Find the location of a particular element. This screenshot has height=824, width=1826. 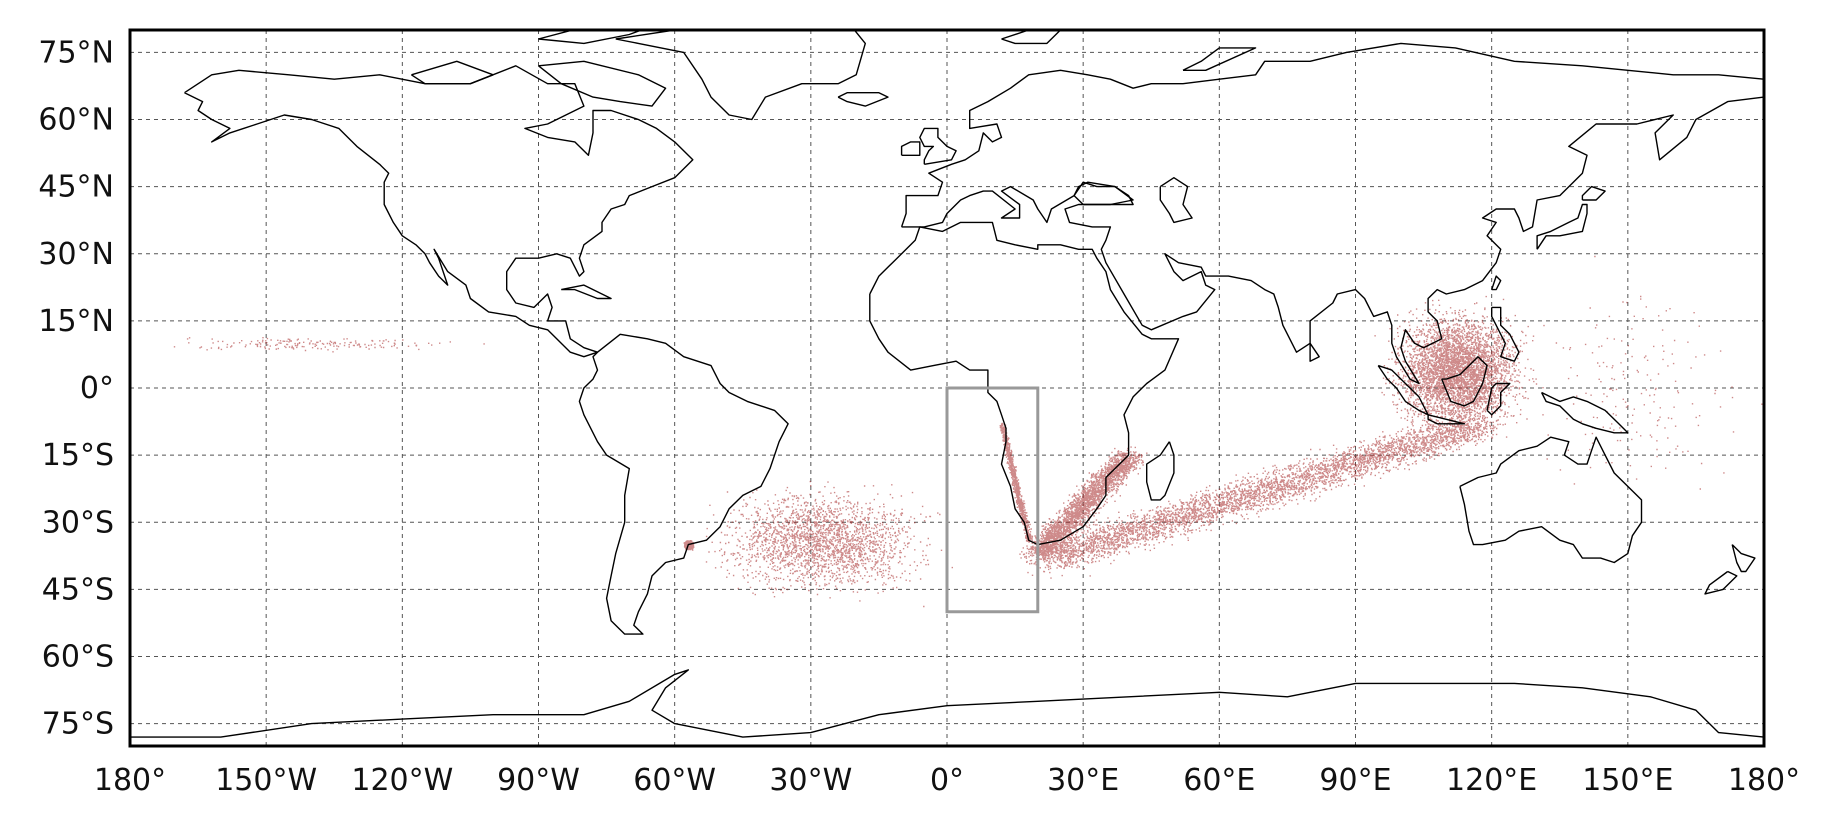

lat-tick-label: 0° is located at coordinates (97, 388).